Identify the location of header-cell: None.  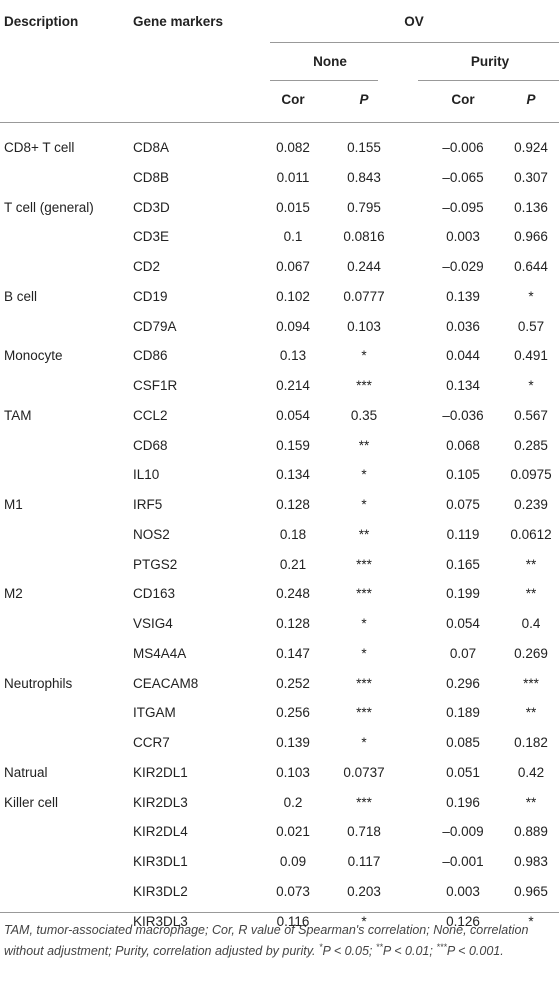
(330, 61).